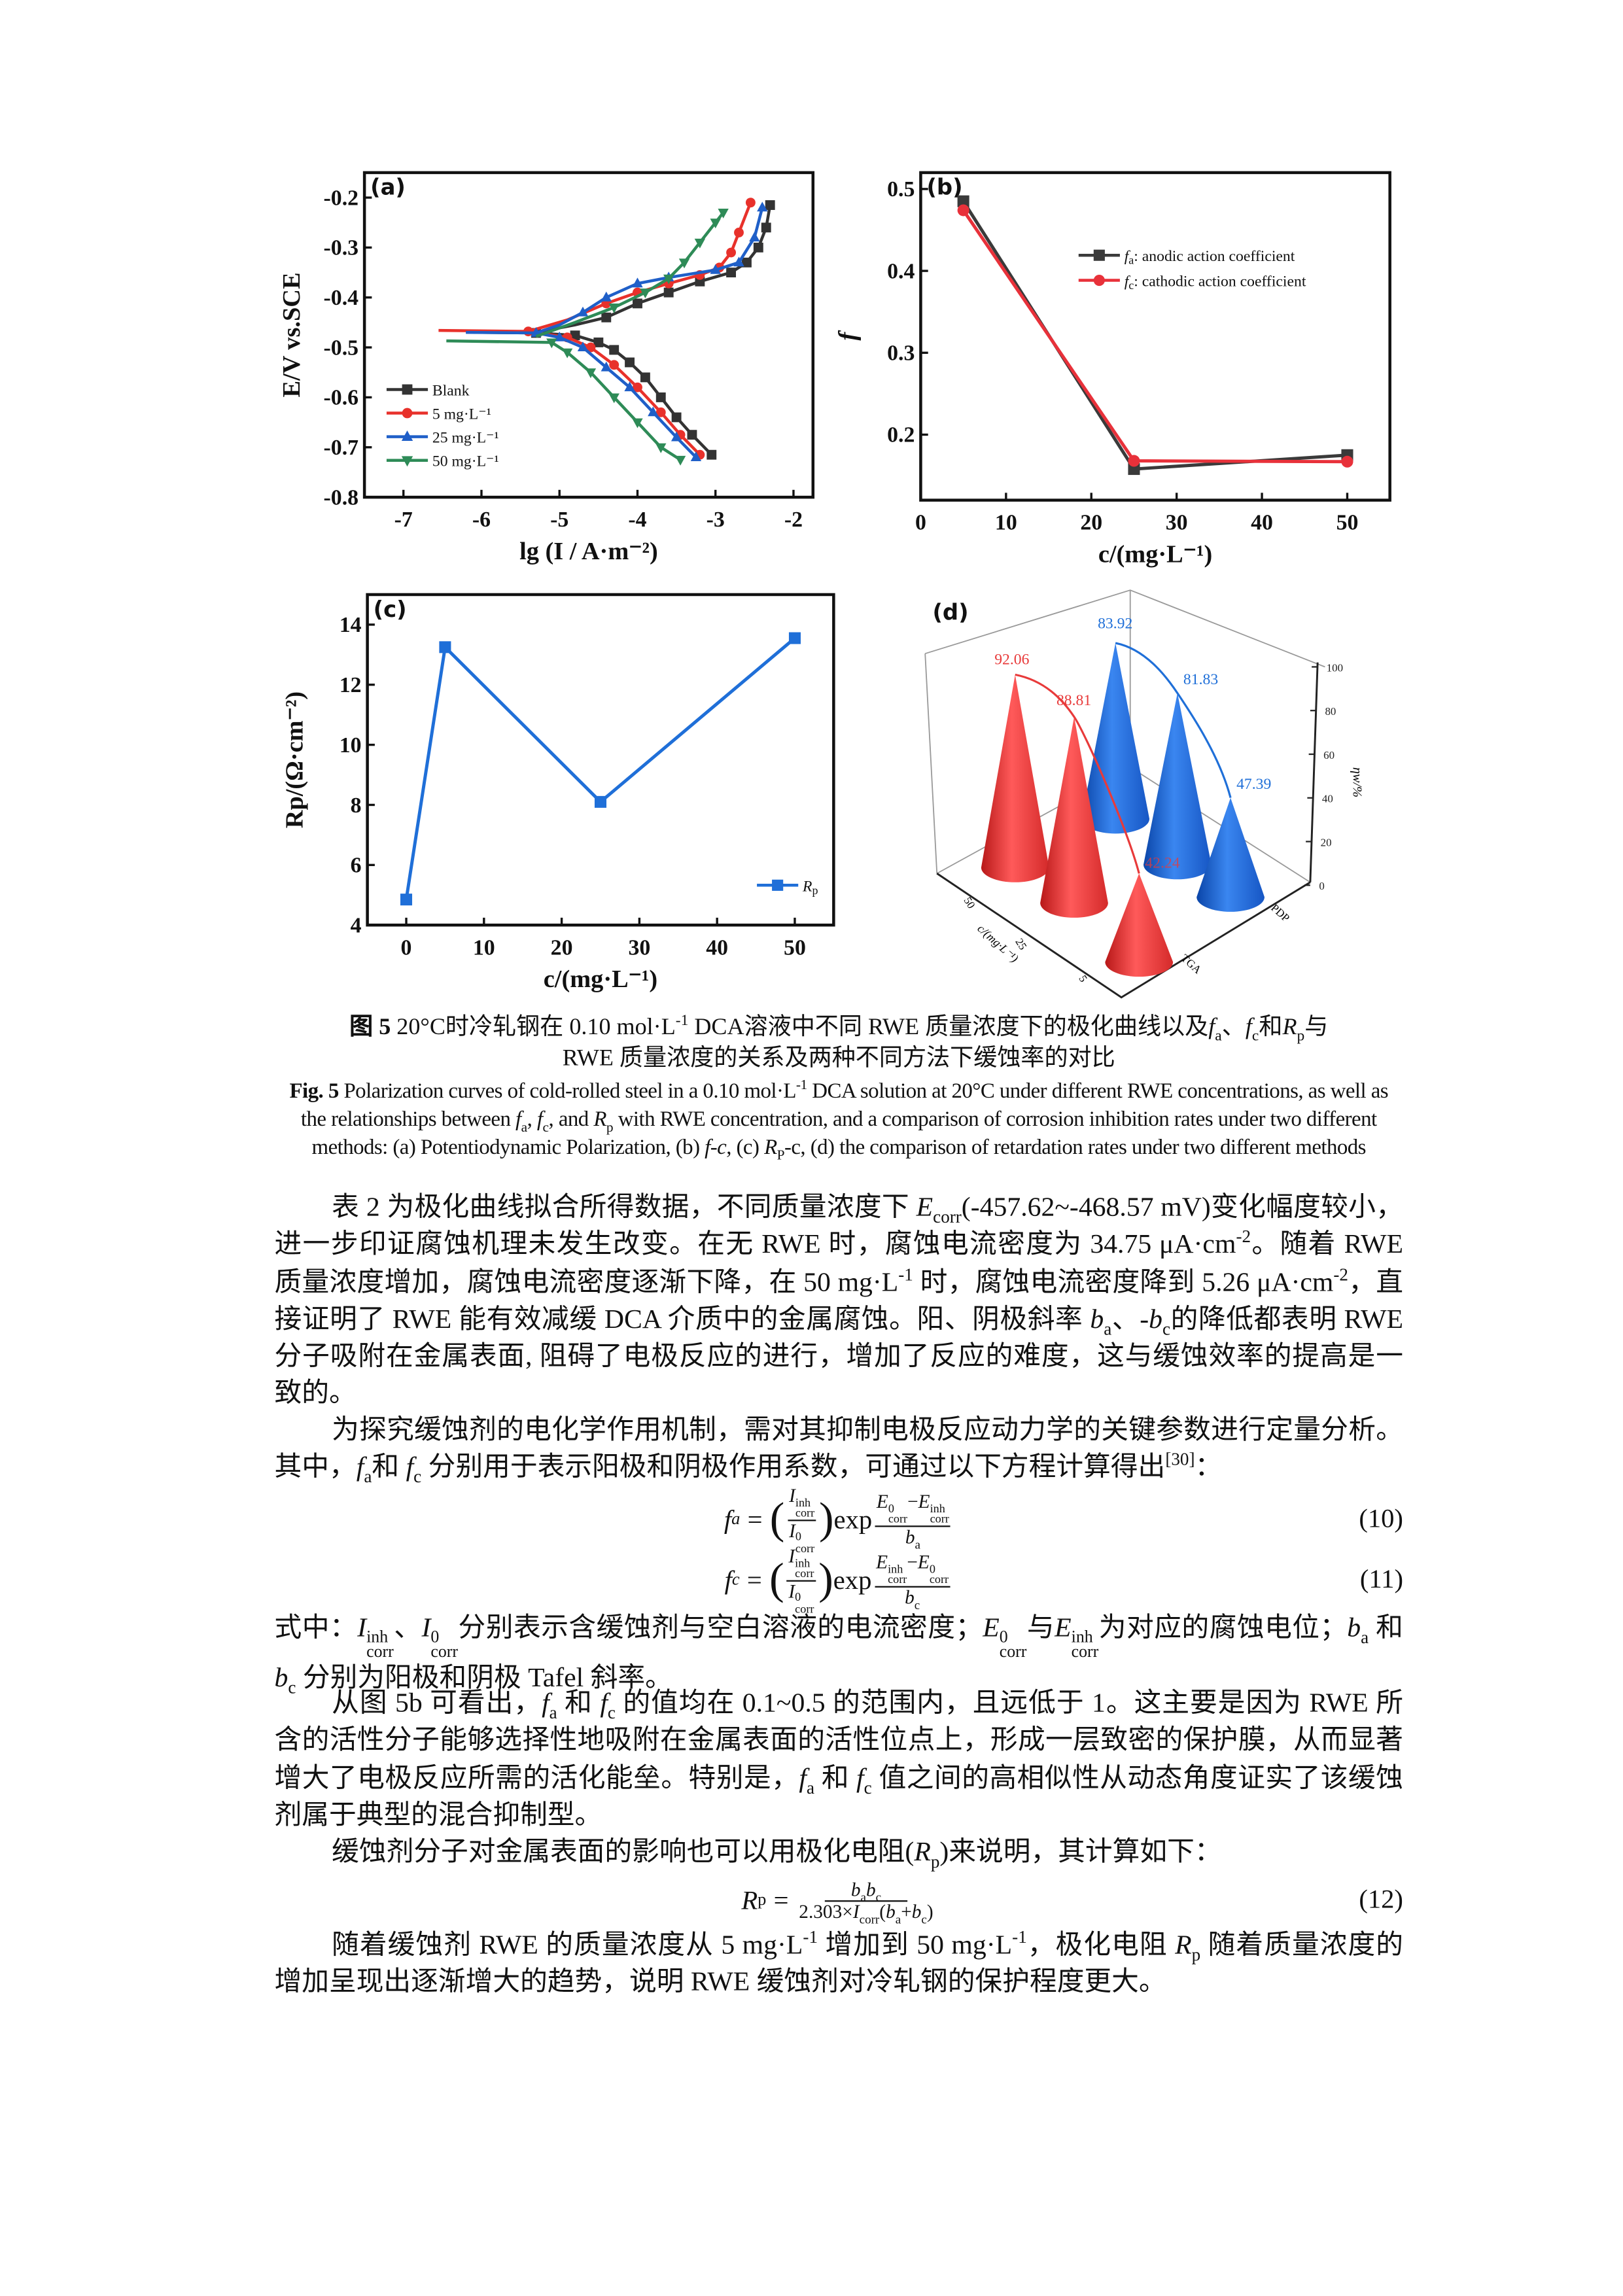  I want to click on text-run: E, so click(1063, 1629).